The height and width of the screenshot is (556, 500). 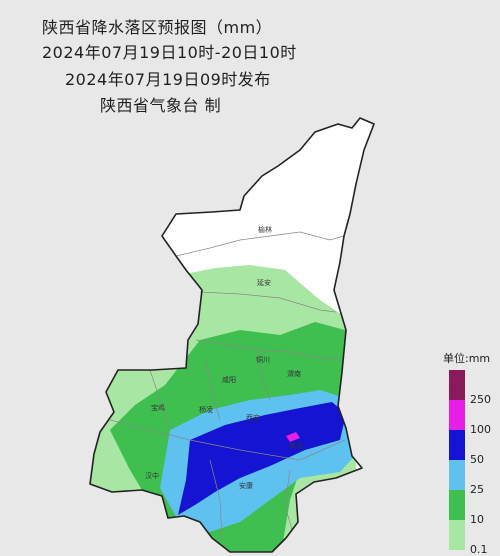 What do you see at coordinates (157, 27) in the screenshot?
I see `map-title: 陕西省降水落区预报图（mm）` at bounding box center [157, 27].